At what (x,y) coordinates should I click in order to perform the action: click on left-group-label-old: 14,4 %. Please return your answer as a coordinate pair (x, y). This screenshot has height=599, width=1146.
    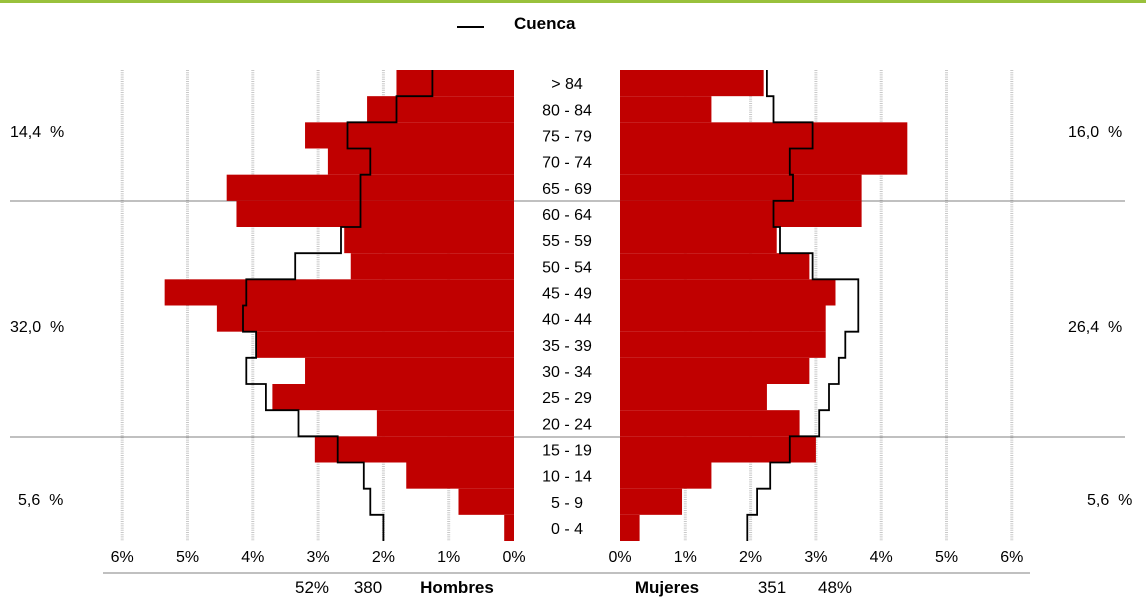
    Looking at the image, I should click on (37, 132).